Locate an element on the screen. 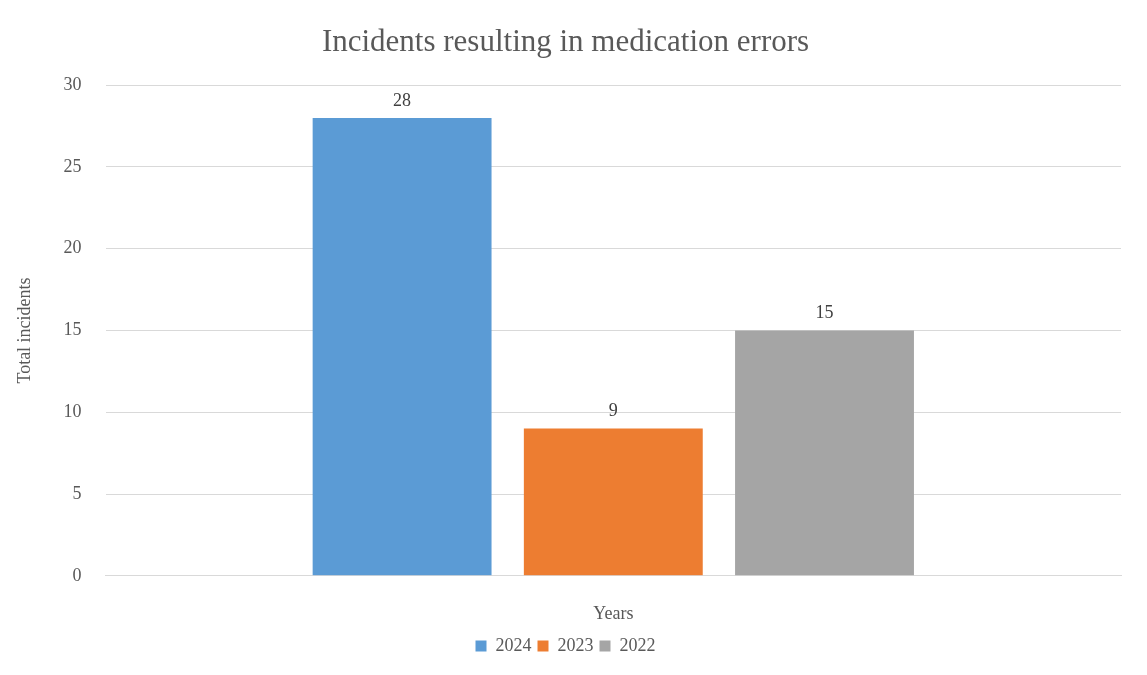 This screenshot has height=675, width=1147. data-label: 9 is located at coordinates (613, 410).